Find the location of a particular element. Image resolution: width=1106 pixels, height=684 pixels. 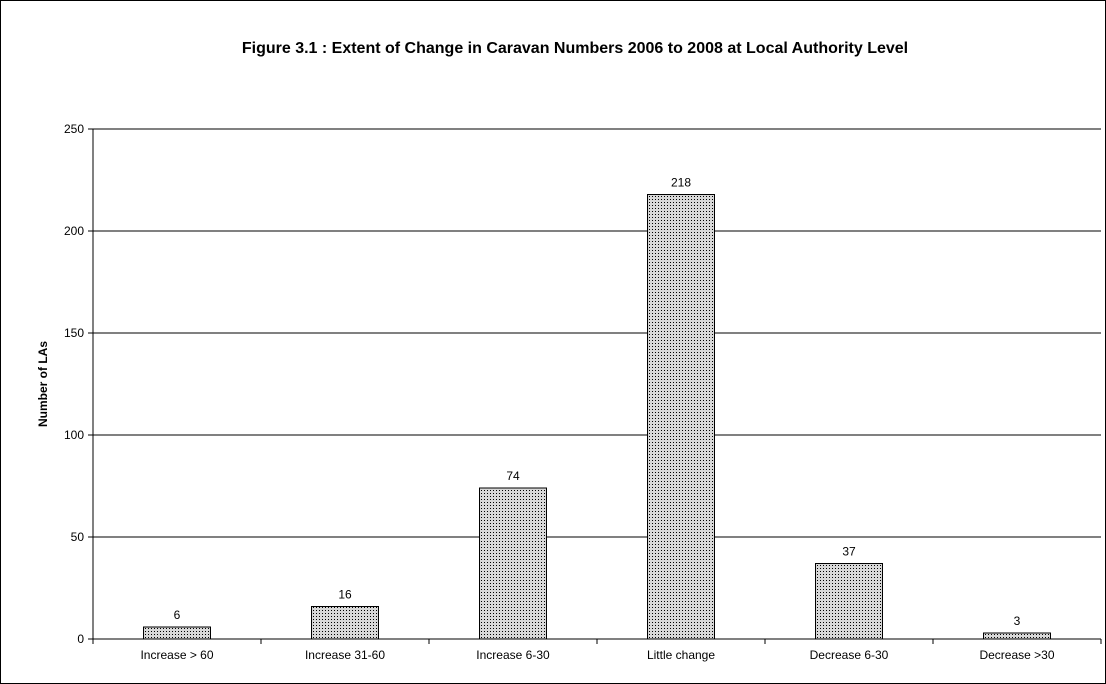

y-tick-label: 100 is located at coordinates (74, 435).